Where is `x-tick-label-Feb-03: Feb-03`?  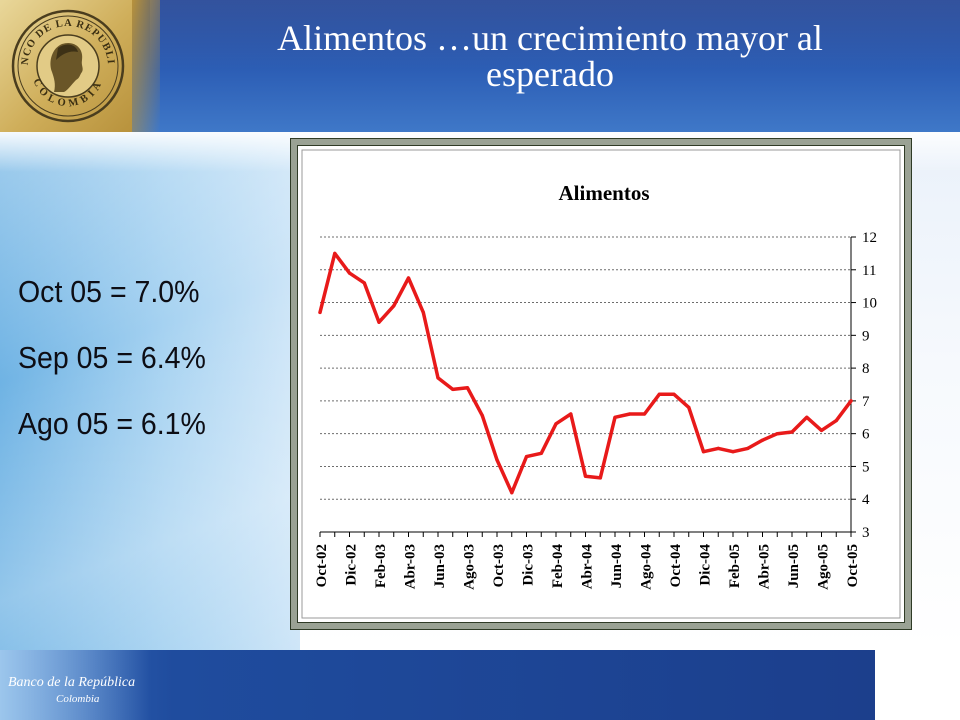
x-tick-label-Feb-03: Feb-03 is located at coordinates (381, 566).